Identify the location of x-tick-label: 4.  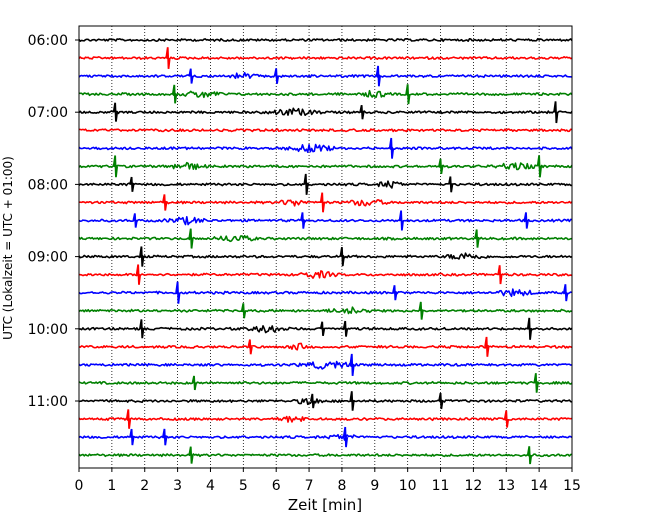
(210, 486).